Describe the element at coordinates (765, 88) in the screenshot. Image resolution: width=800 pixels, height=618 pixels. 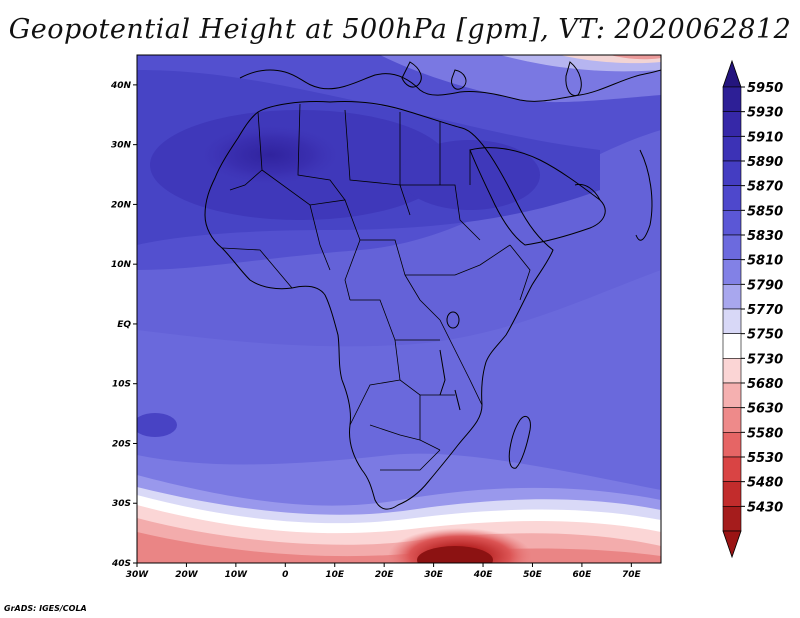
I see `colorbar-label: 5950` at that location.